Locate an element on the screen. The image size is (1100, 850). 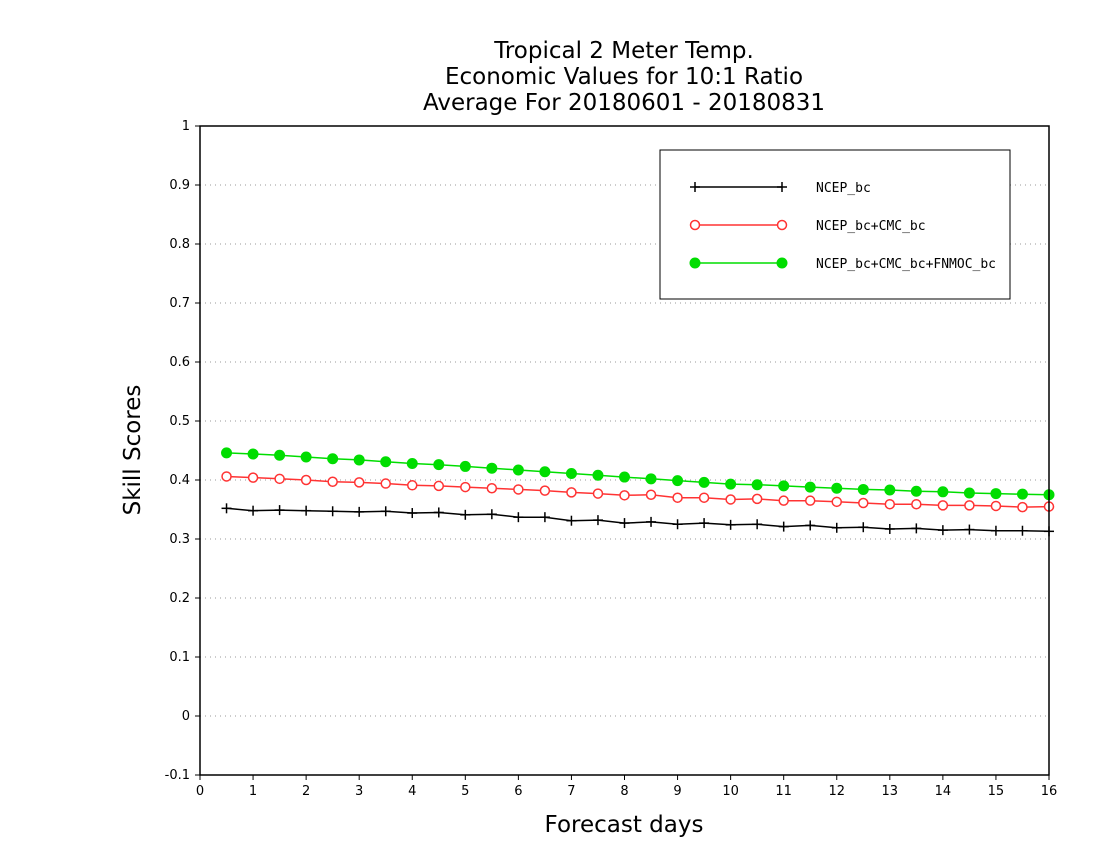
x-tick-label: 0 is located at coordinates (200, 791).